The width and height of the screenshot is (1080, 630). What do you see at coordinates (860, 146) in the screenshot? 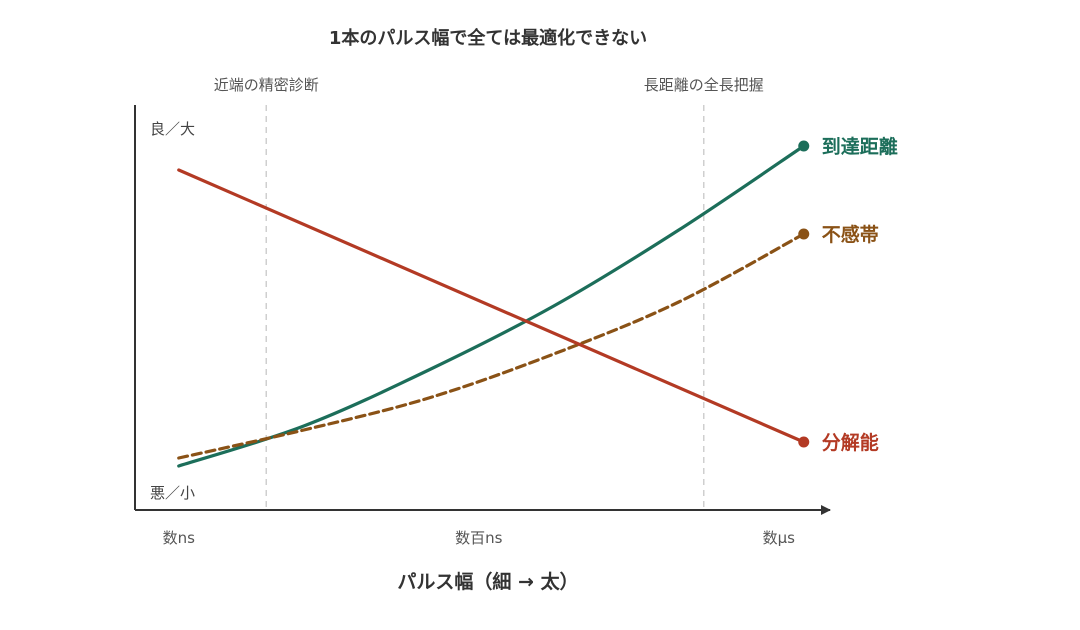
I see `series-label: 到達距離` at bounding box center [860, 146].